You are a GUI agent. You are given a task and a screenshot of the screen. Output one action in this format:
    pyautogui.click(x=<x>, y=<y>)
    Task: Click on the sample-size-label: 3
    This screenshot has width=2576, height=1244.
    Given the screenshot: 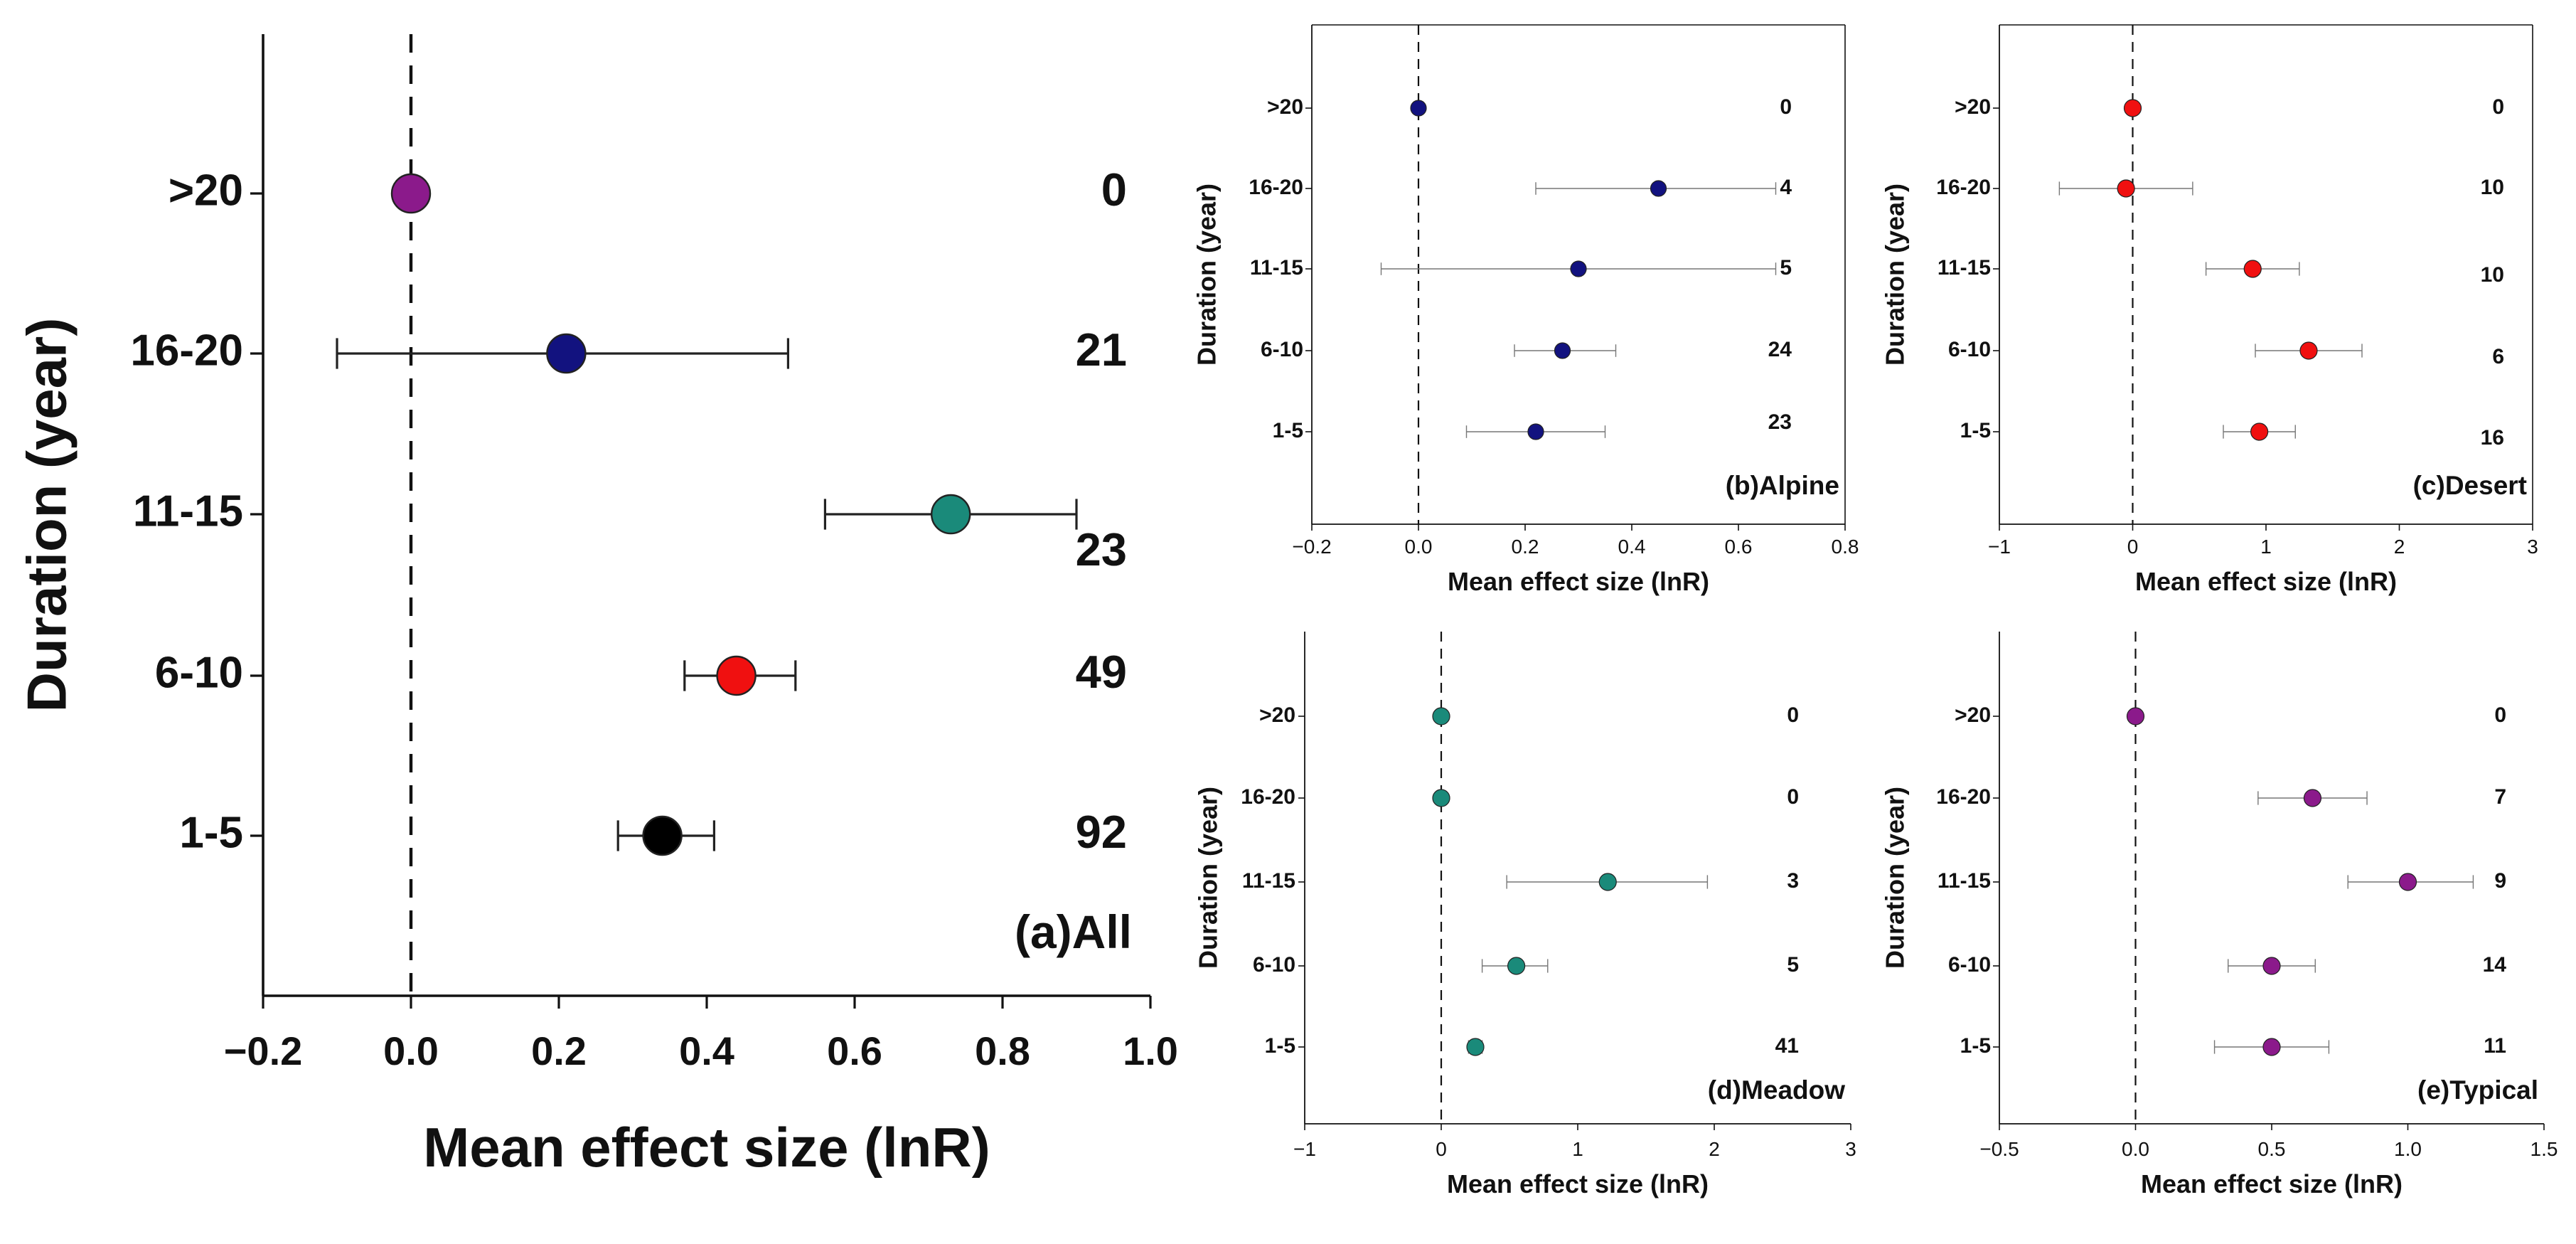 What is the action you would take?
    pyautogui.click(x=1793, y=881)
    